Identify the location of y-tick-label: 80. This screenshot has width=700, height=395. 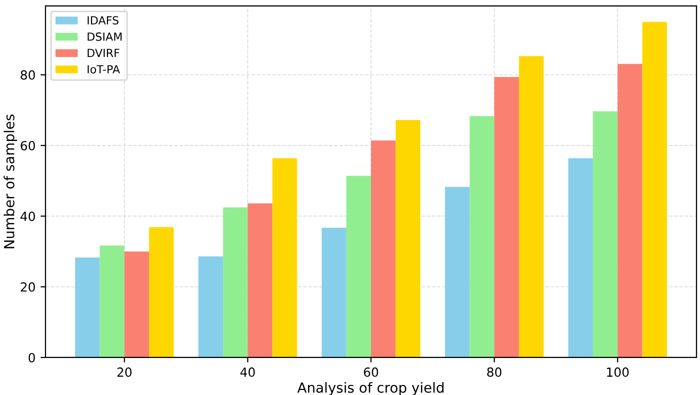
(27, 75).